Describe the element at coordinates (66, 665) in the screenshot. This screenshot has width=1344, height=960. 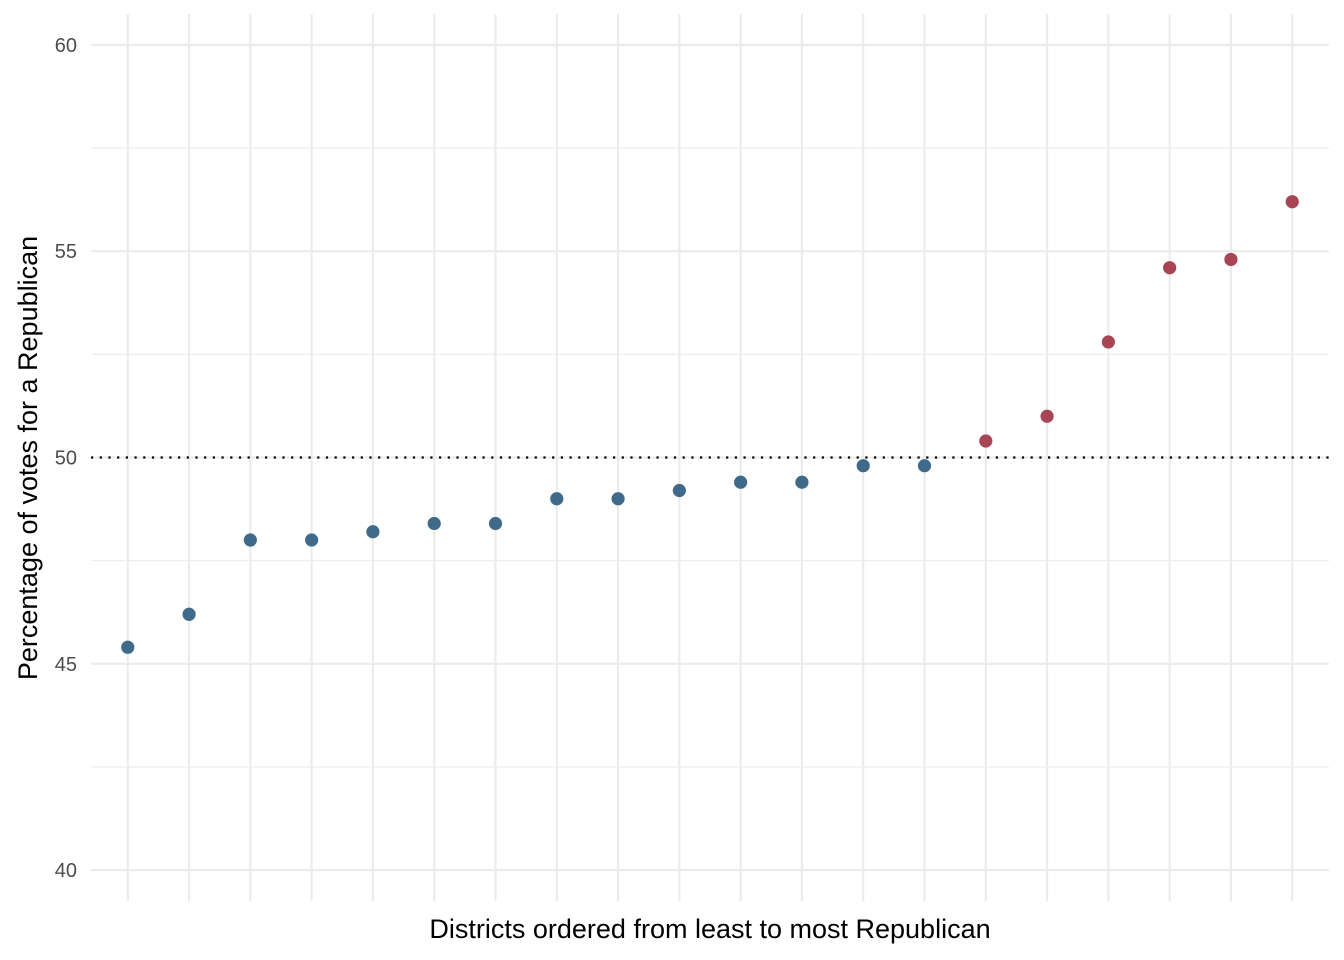
I see `y-tick-label-1: 45` at that location.